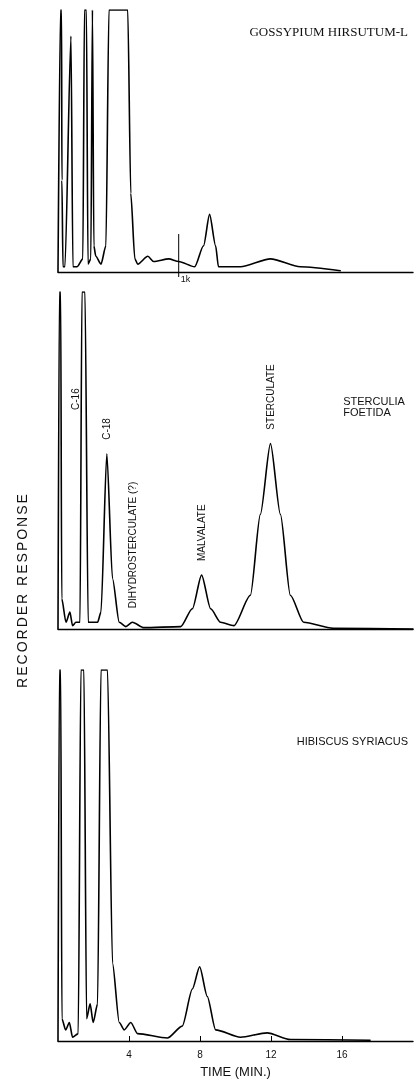  I want to click on annotation: C-18, so click(107, 428).